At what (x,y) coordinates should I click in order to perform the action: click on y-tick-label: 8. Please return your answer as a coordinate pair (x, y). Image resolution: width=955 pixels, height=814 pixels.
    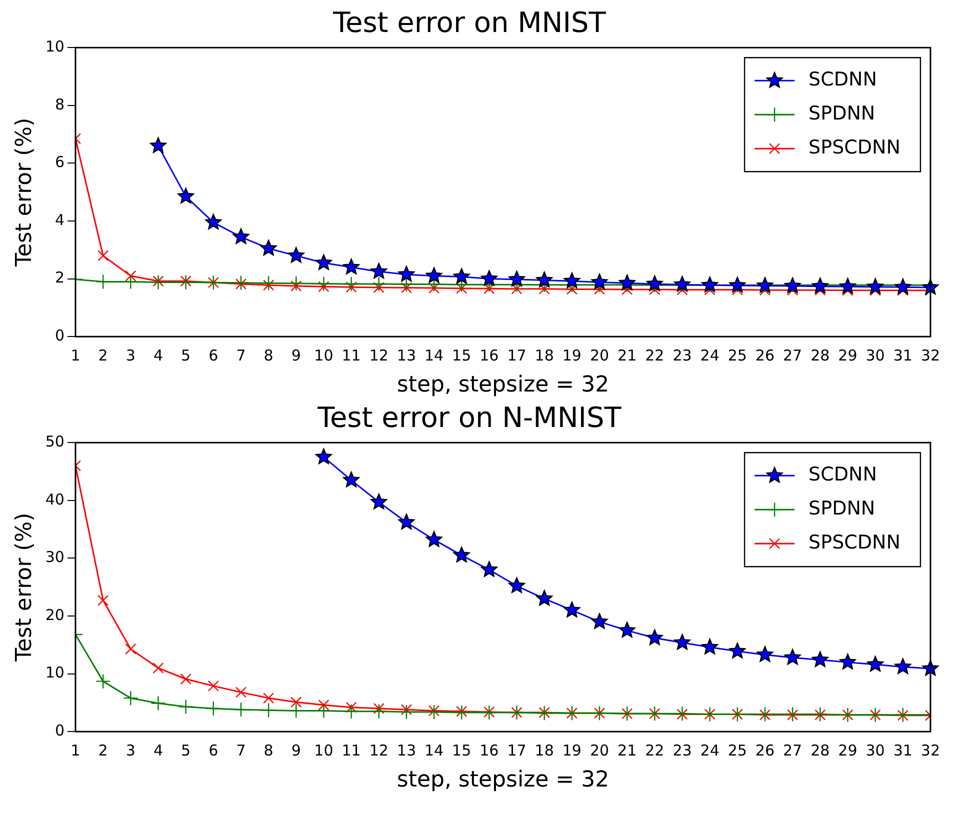
    Looking at the image, I should click on (59, 104).